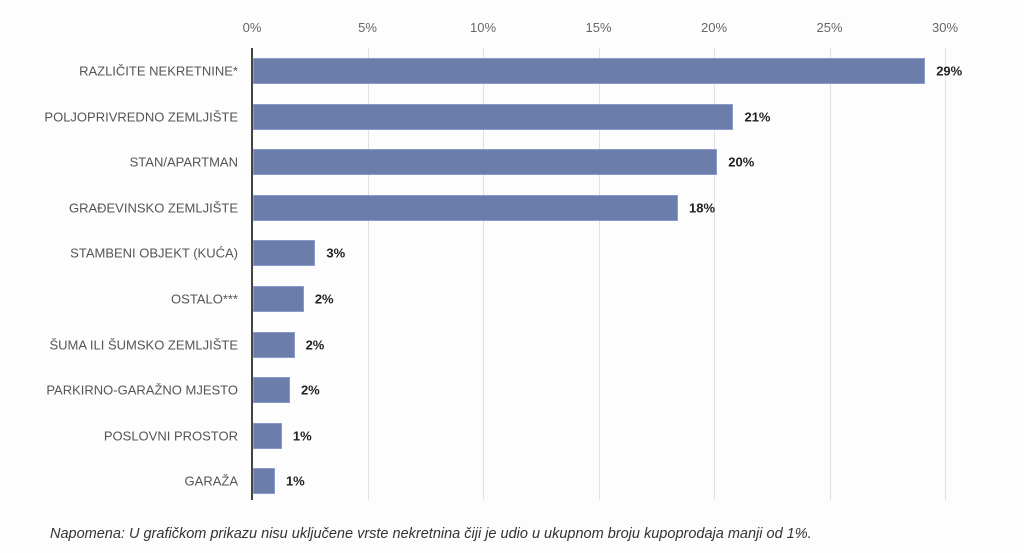 The image size is (1024, 553). What do you see at coordinates (252, 27) in the screenshot?
I see `x-tick-label: 0%` at bounding box center [252, 27].